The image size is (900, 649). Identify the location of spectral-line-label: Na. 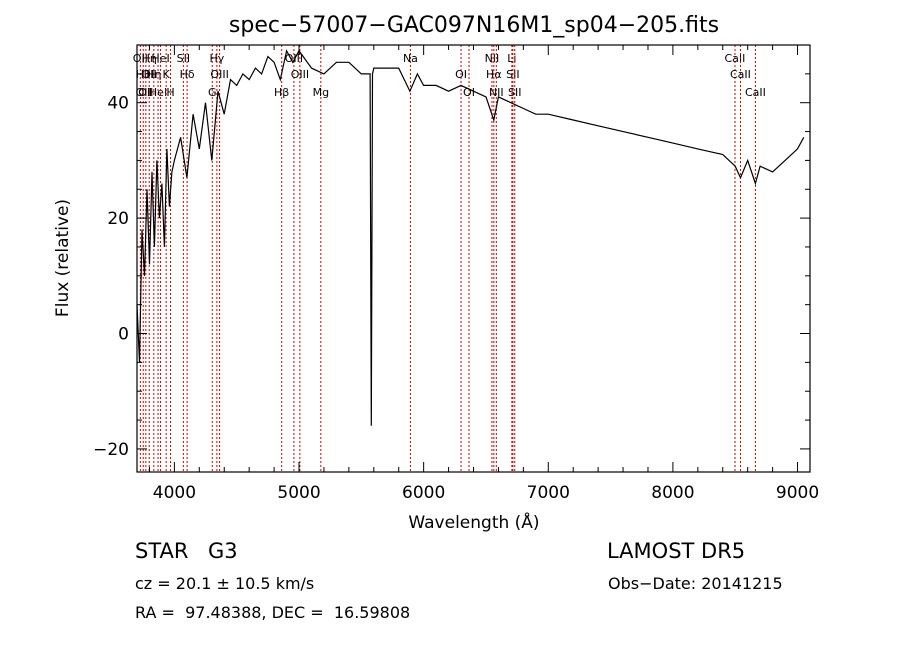
(410, 58).